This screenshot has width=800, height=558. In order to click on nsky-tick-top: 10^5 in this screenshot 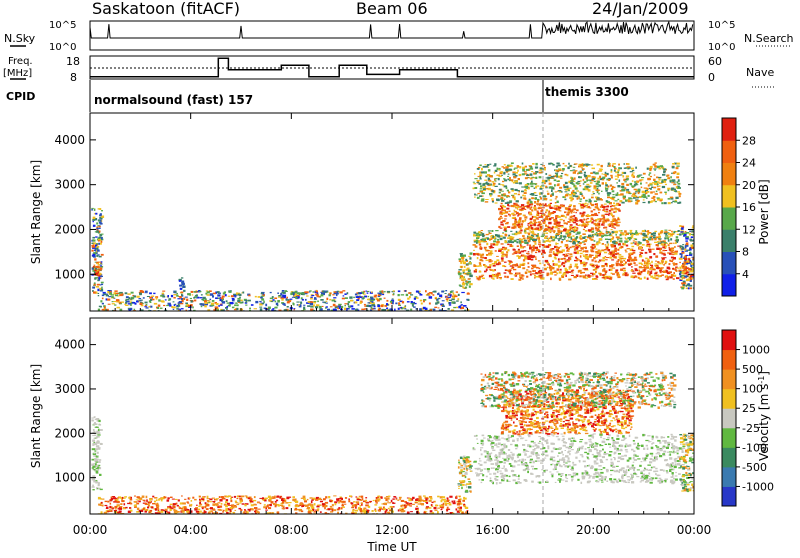, I will do `click(62, 25)`.